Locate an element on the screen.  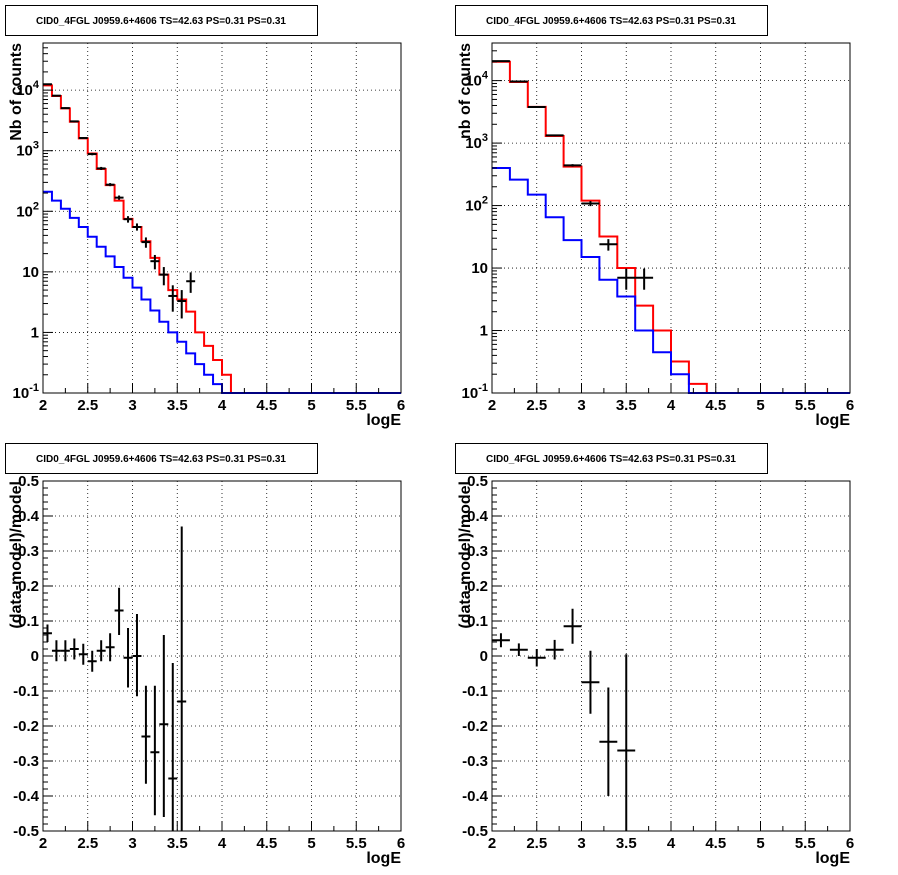
y-axis-label: Nb of counts is located at coordinates (16, 92).